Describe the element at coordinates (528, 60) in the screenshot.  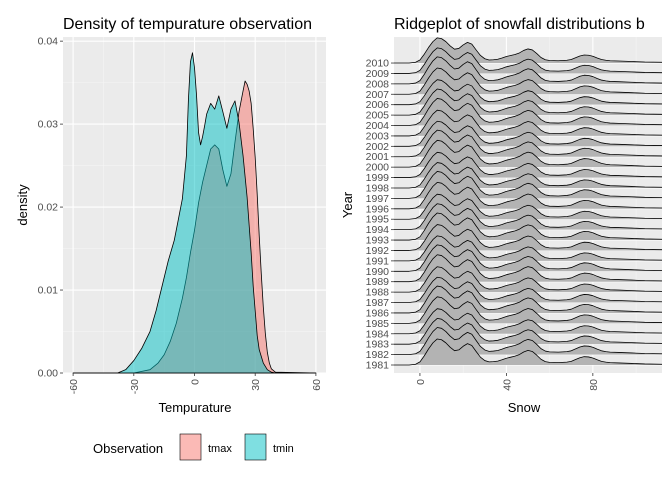
I see `ridge-line-2009` at that location.